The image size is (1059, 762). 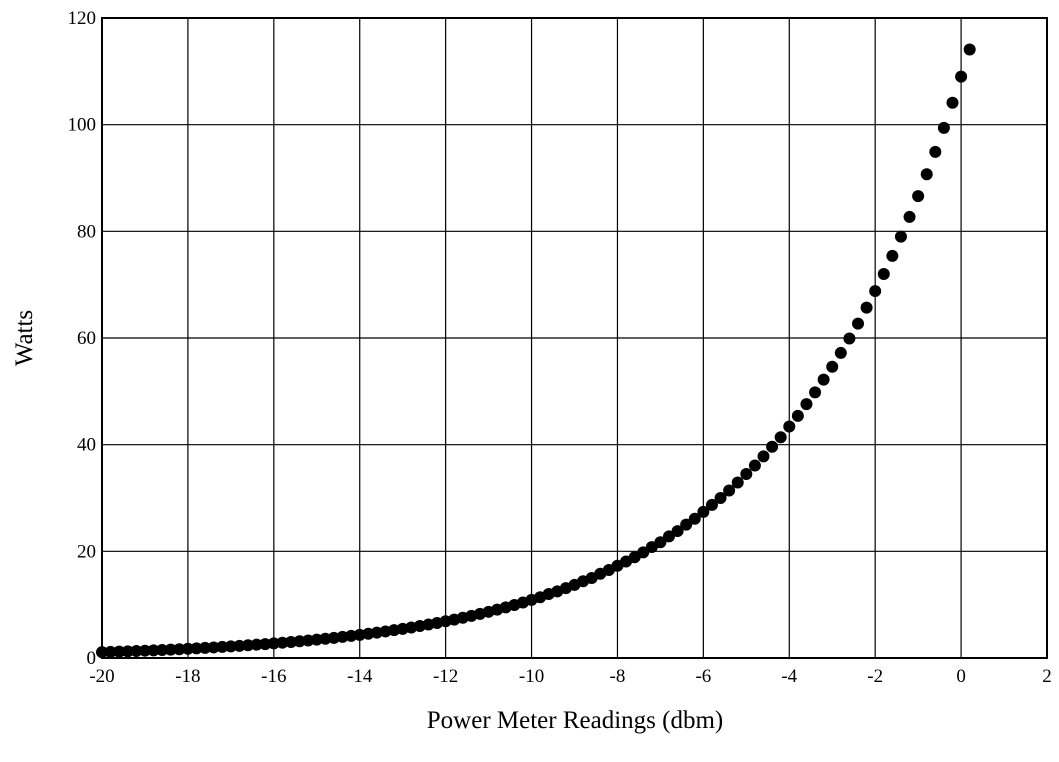 I want to click on y-tick-label: 60, so click(x=86, y=338).